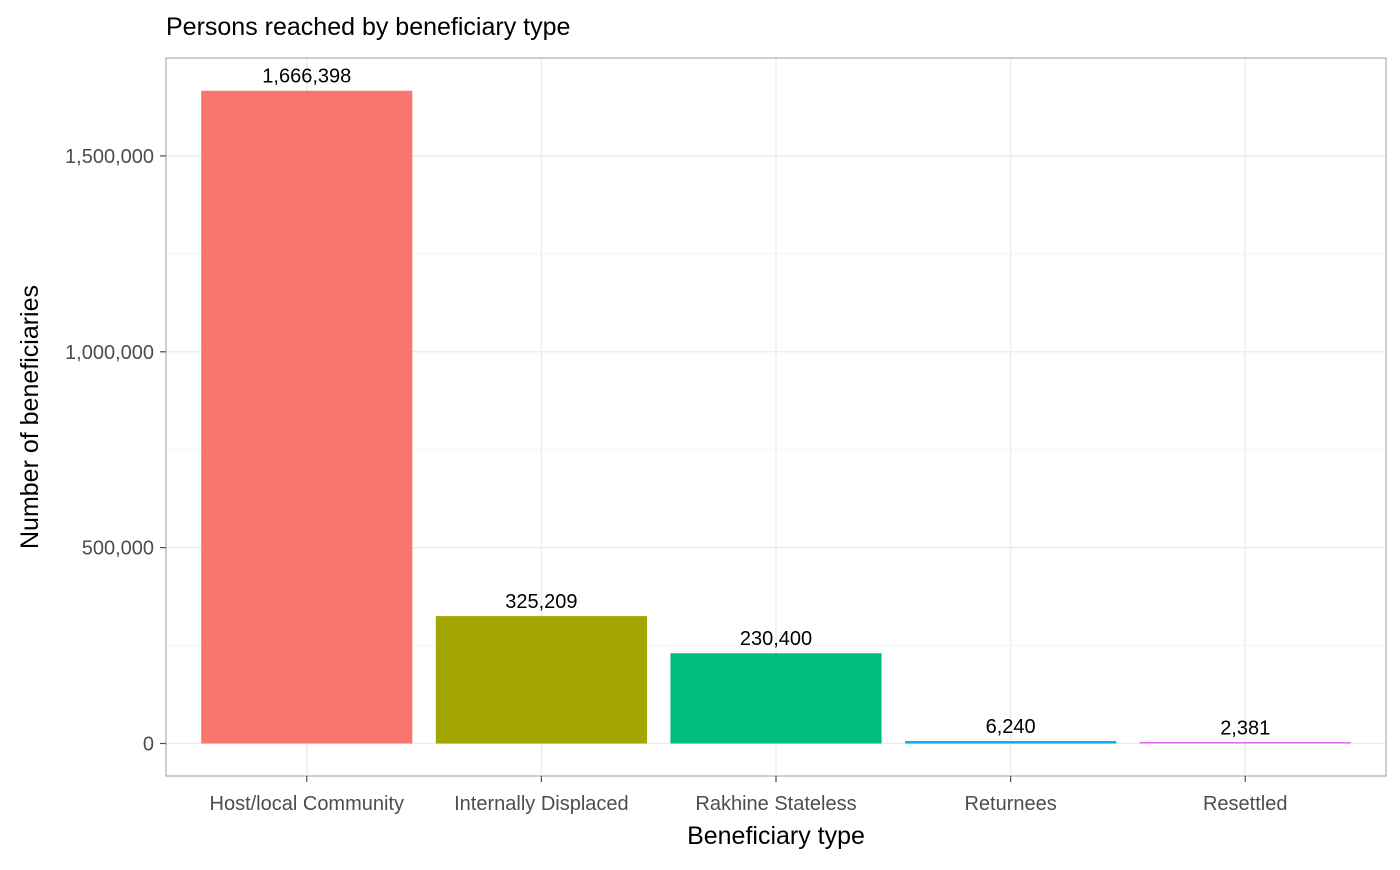  I want to click on data-label: 1,666,398, so click(306, 77).